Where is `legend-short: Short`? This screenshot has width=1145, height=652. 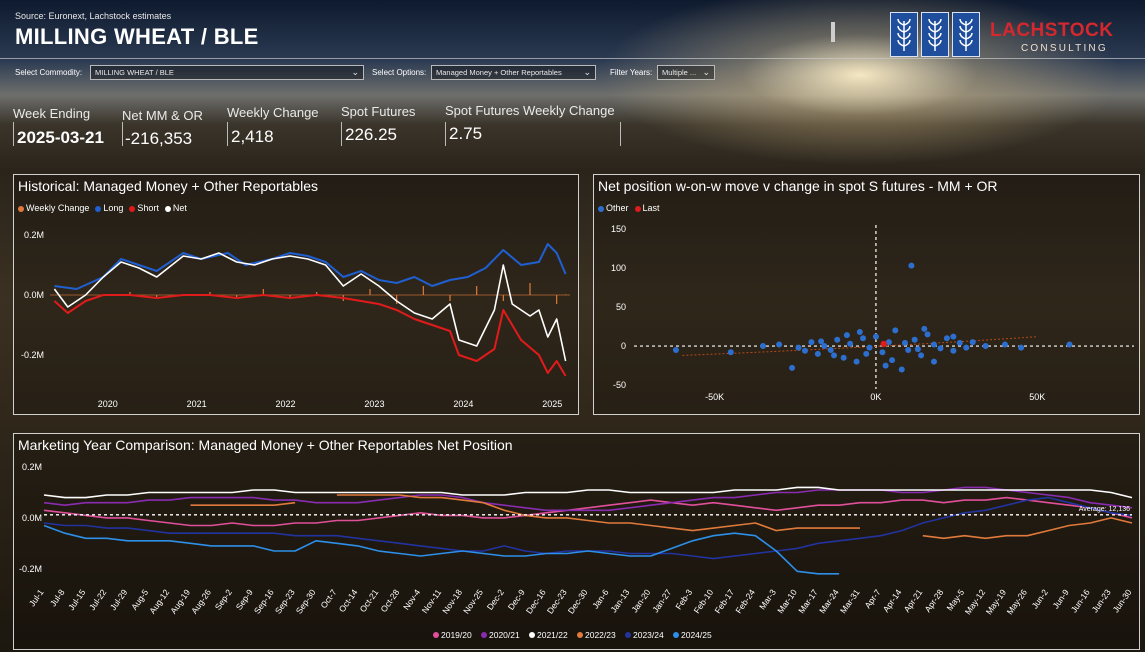 legend-short: Short is located at coordinates (144, 208).